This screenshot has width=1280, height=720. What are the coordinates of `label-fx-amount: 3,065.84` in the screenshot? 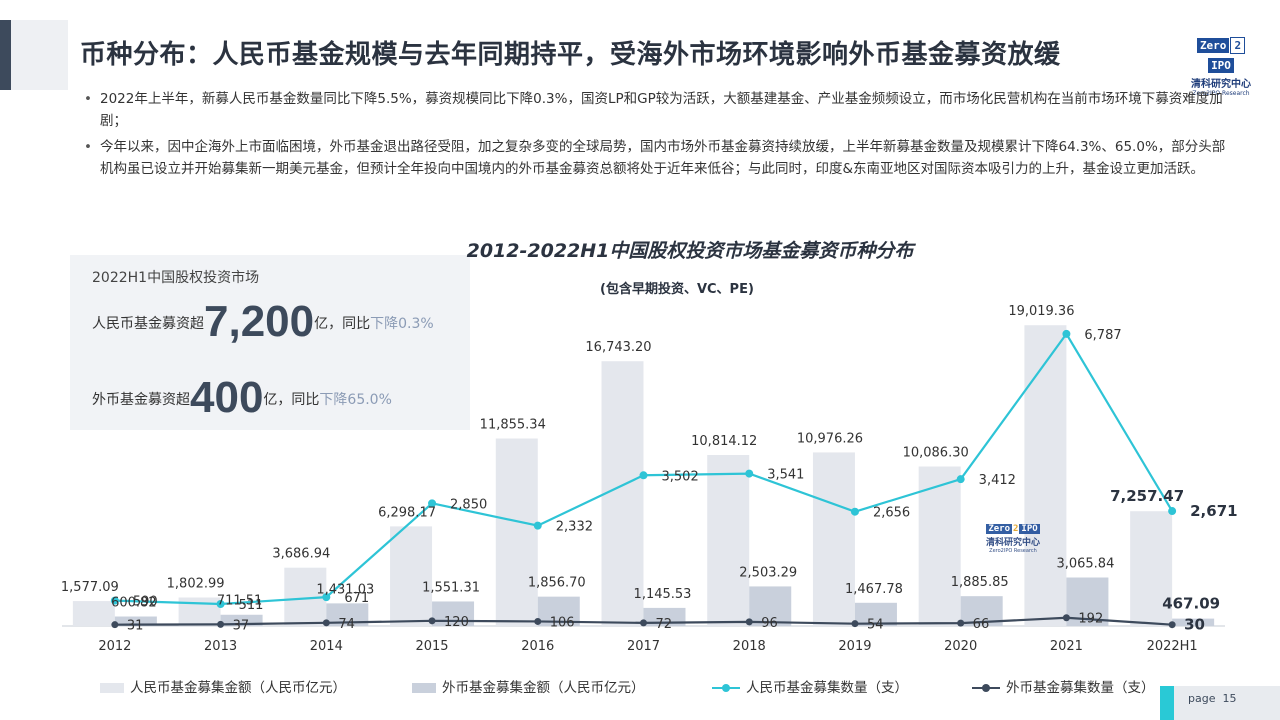 It's located at (1085, 564).